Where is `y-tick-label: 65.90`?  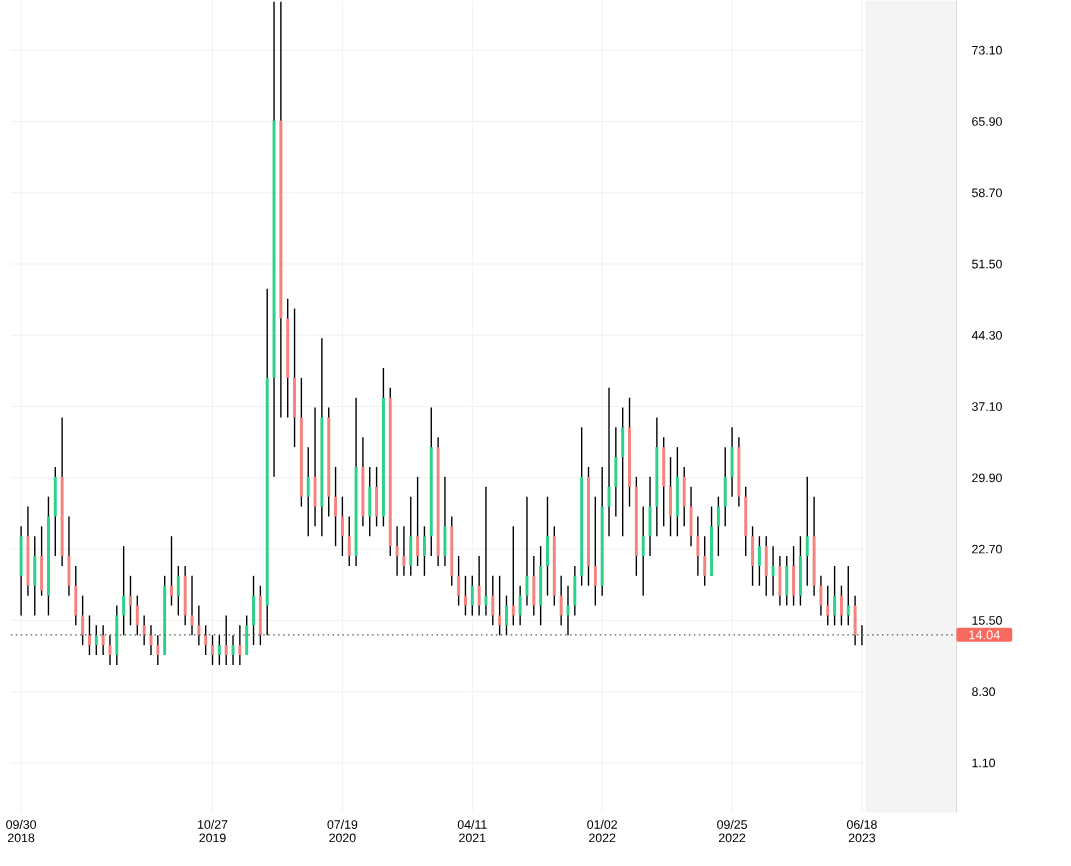 y-tick-label: 65.90 is located at coordinates (987, 121).